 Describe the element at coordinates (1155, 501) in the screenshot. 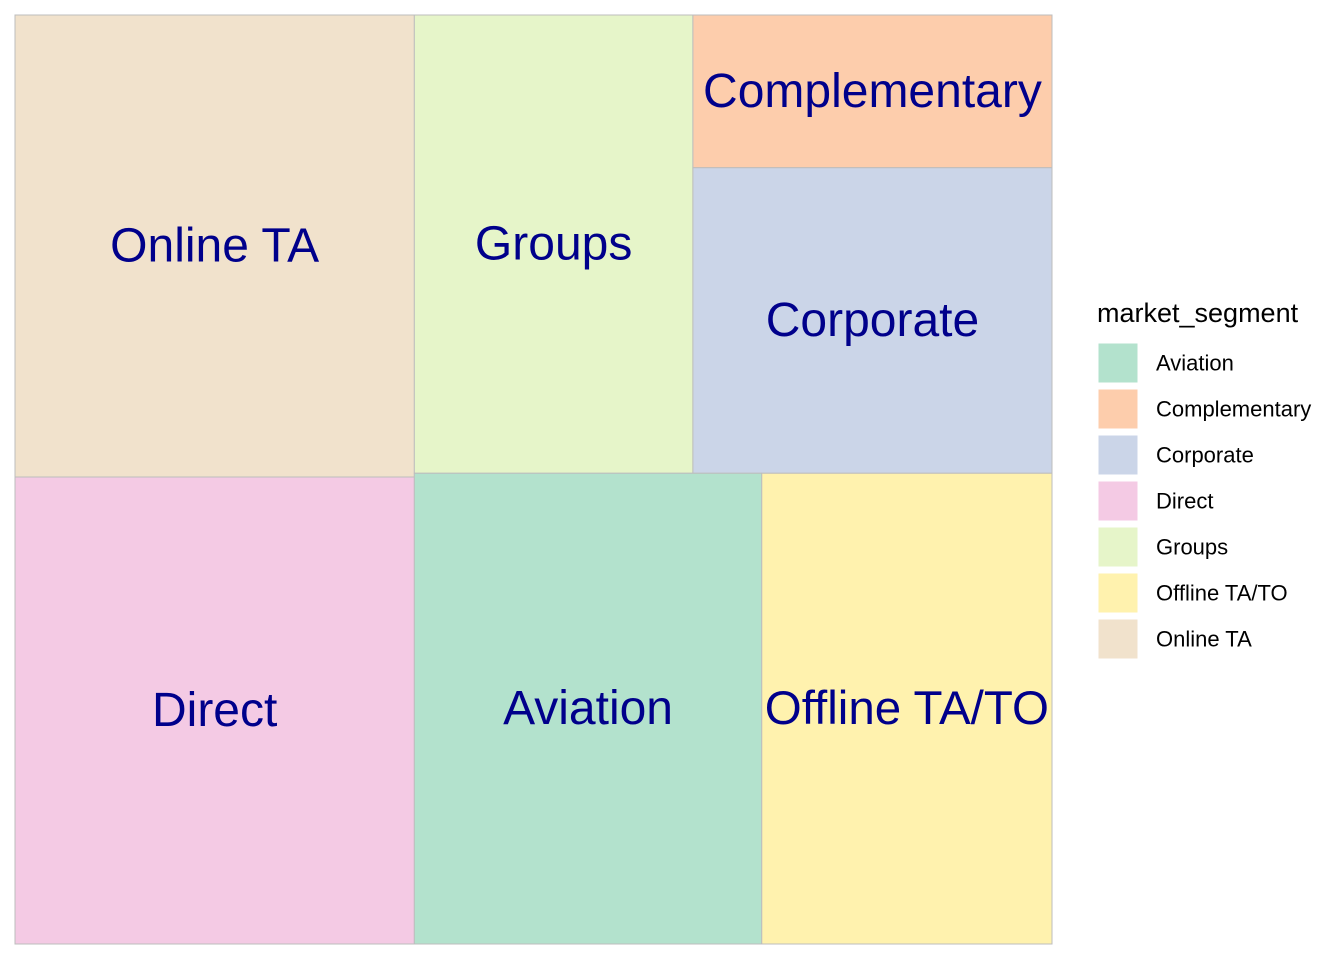

I see `legend-item-direct: Direct` at that location.